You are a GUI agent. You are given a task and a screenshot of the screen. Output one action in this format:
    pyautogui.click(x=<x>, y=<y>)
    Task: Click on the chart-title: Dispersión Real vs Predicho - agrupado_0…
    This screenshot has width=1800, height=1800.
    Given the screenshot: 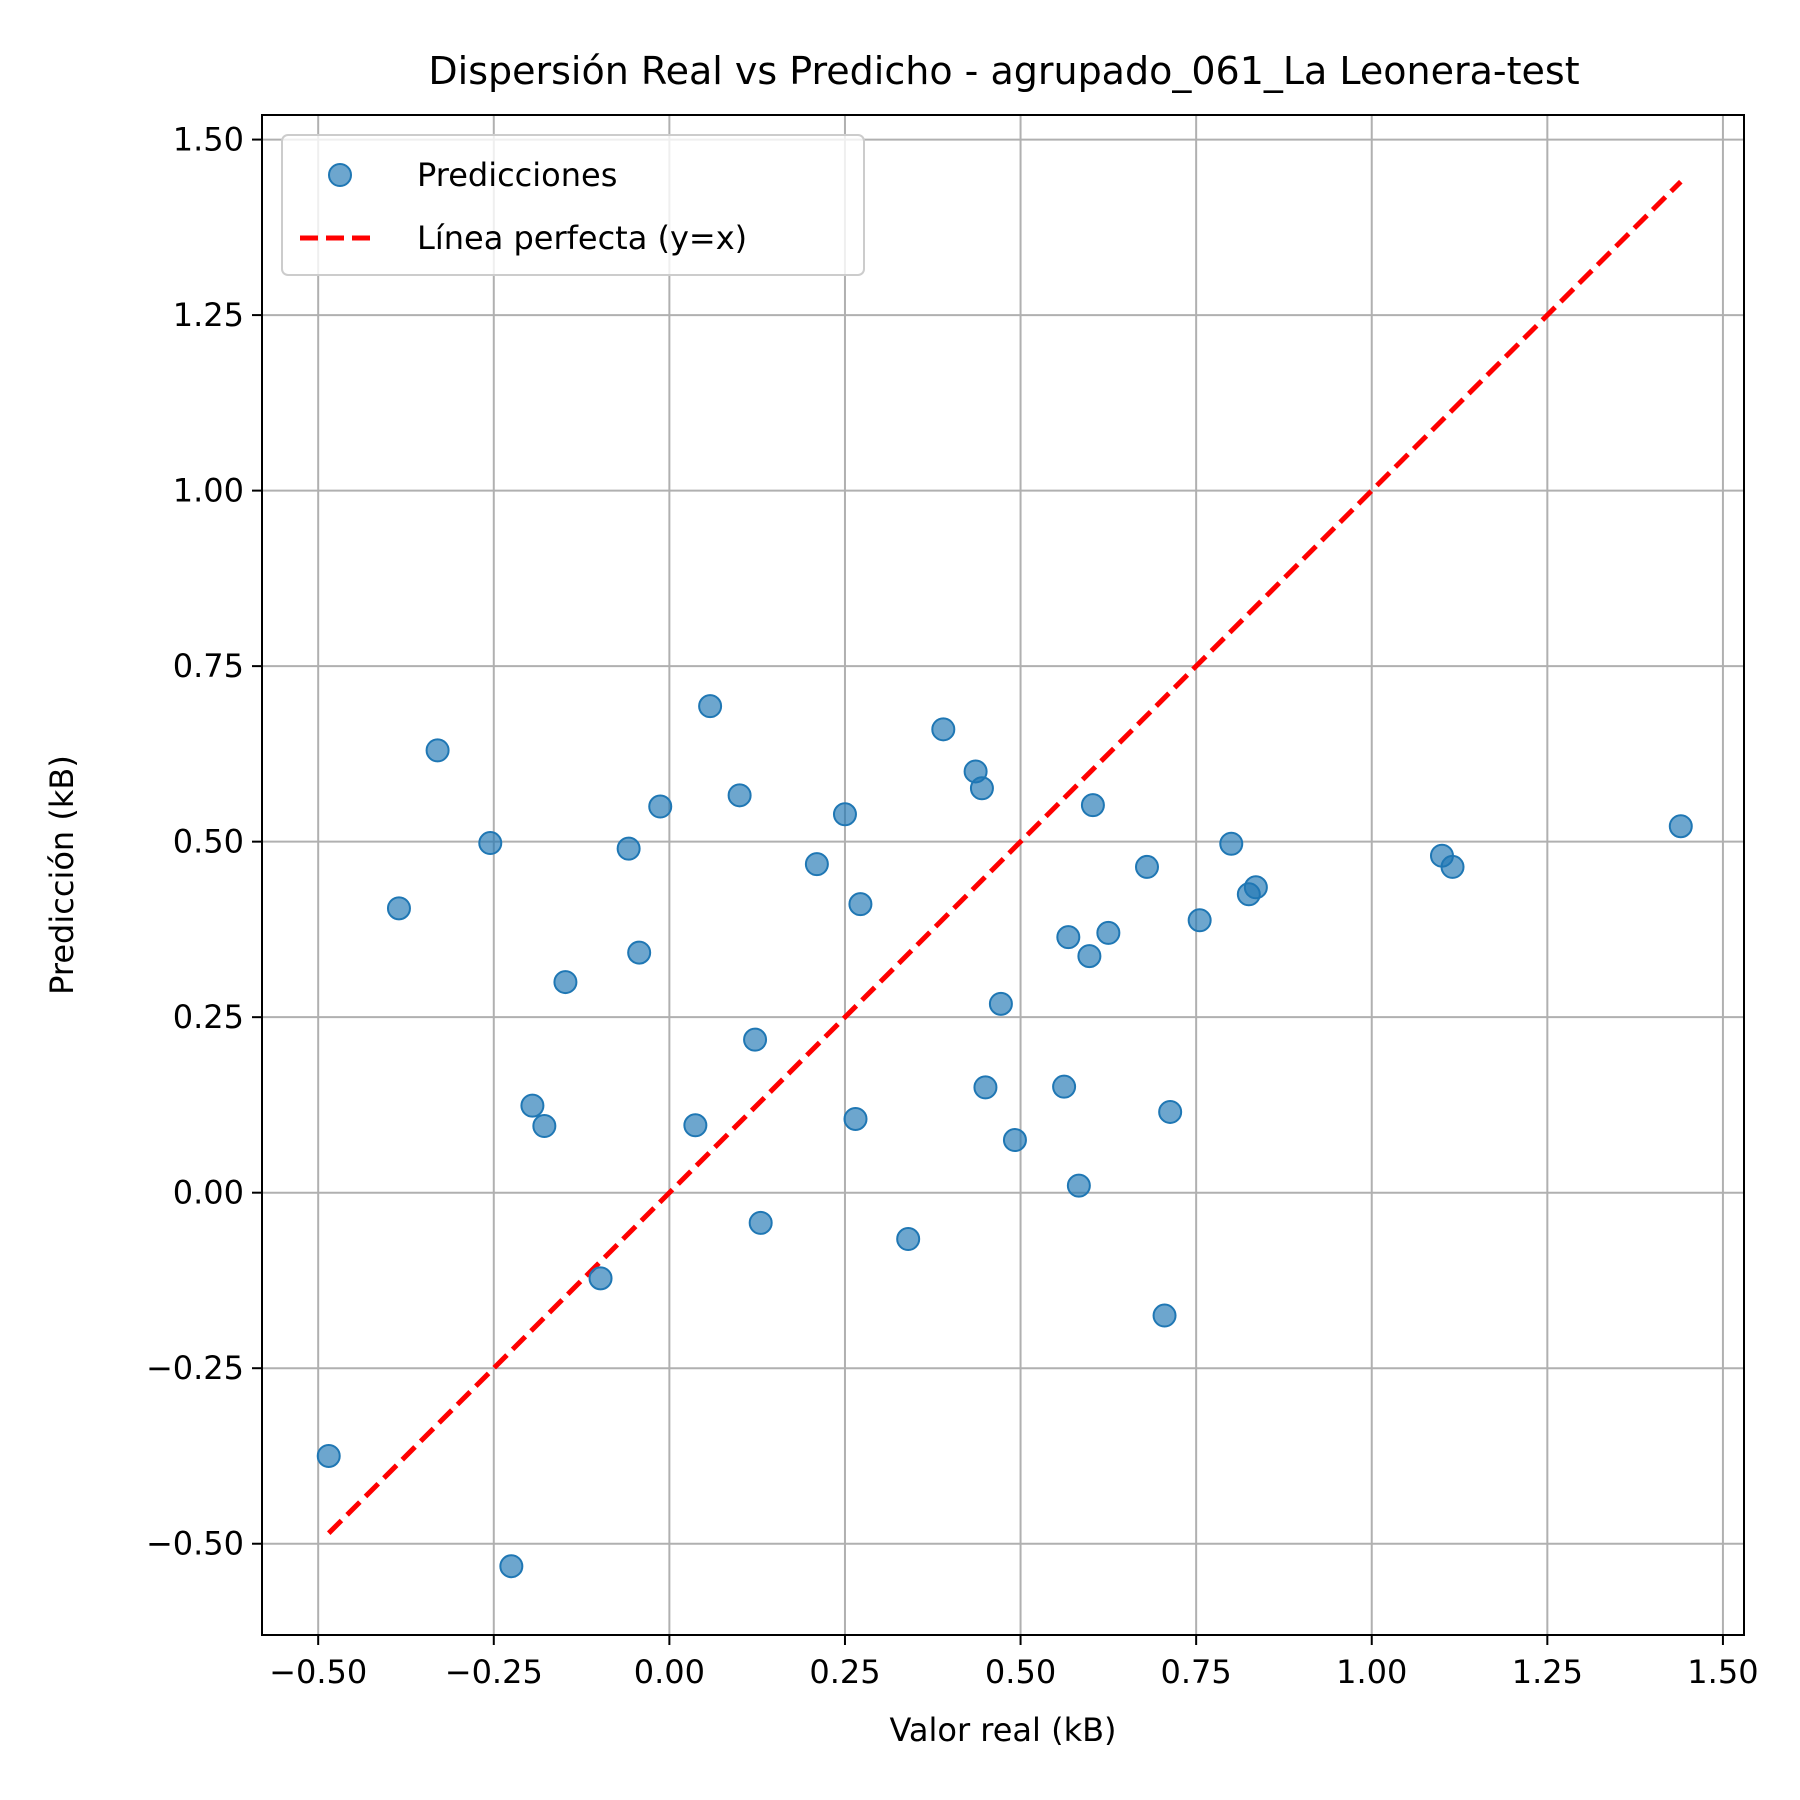 What is the action you would take?
    pyautogui.click(x=1003, y=71)
    